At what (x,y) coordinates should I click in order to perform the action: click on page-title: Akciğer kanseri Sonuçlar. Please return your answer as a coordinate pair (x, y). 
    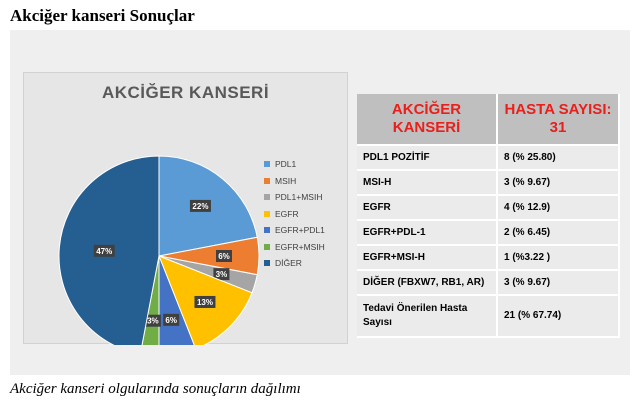
    Looking at the image, I should click on (102, 15).